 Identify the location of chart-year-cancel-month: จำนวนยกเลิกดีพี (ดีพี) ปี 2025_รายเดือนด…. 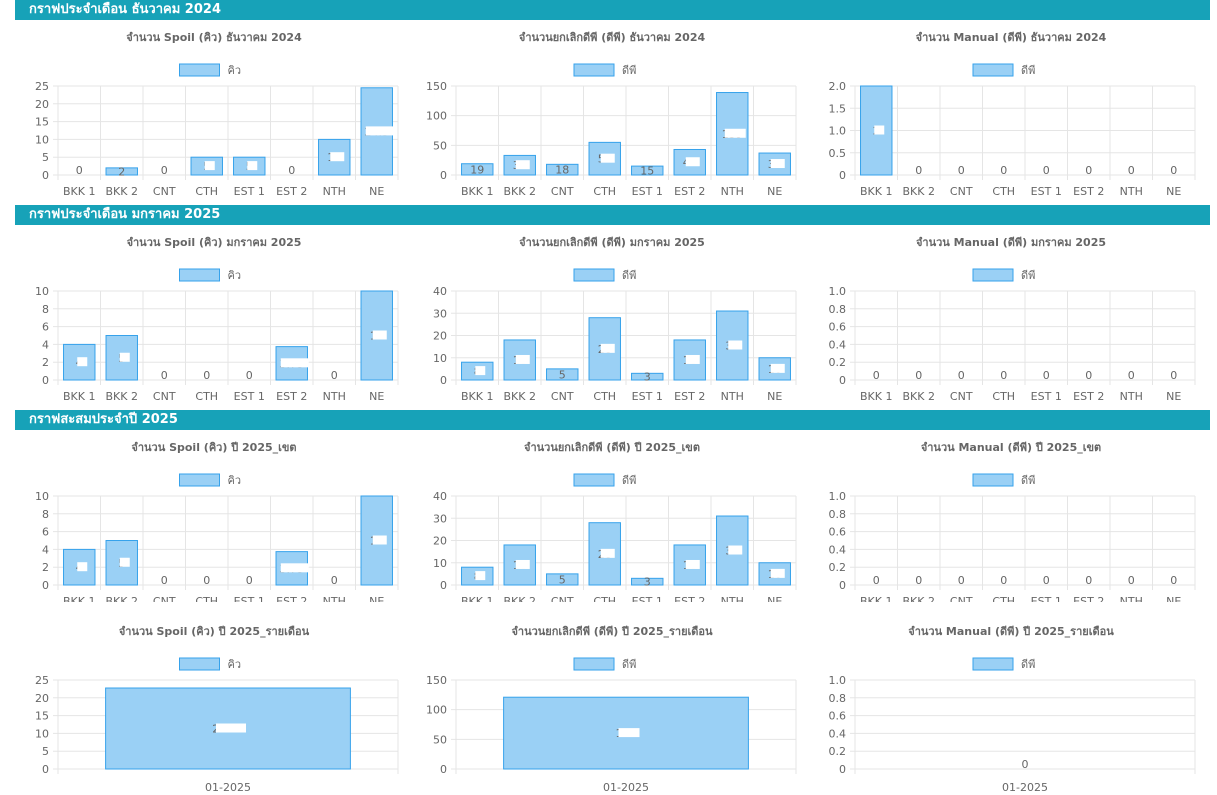
(611, 709).